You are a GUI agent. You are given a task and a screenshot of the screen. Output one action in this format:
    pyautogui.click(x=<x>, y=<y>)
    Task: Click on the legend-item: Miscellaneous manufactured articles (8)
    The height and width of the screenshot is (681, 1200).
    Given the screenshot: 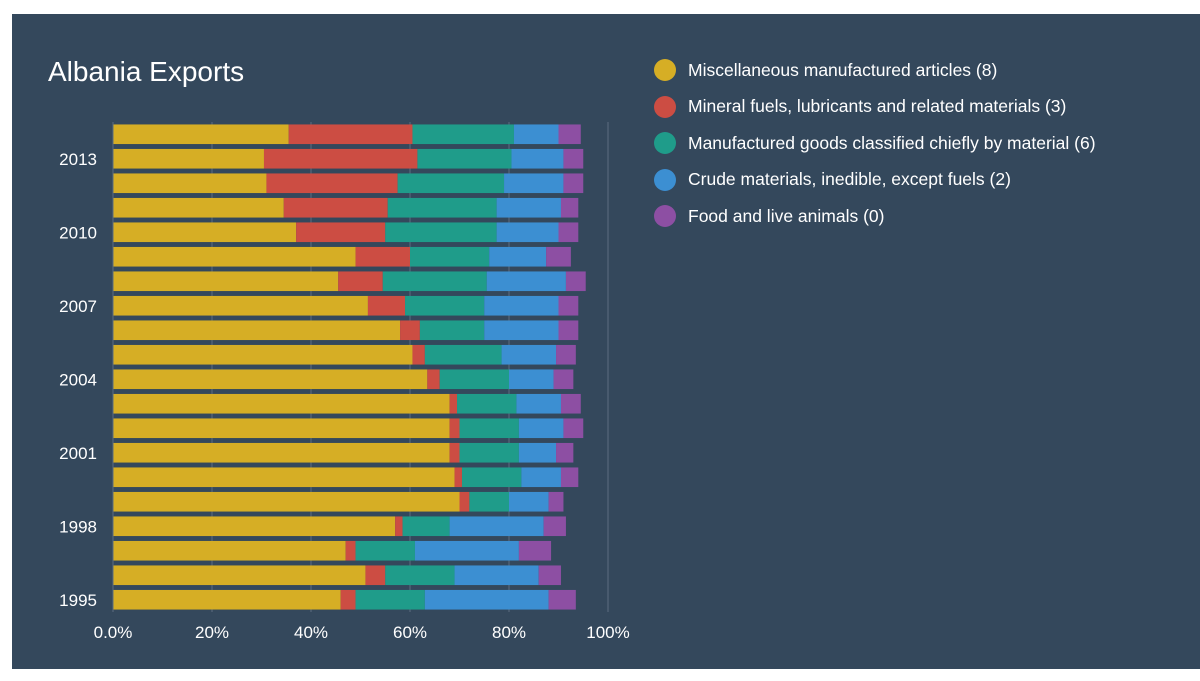 What is the action you would take?
    pyautogui.click(x=875, y=70)
    